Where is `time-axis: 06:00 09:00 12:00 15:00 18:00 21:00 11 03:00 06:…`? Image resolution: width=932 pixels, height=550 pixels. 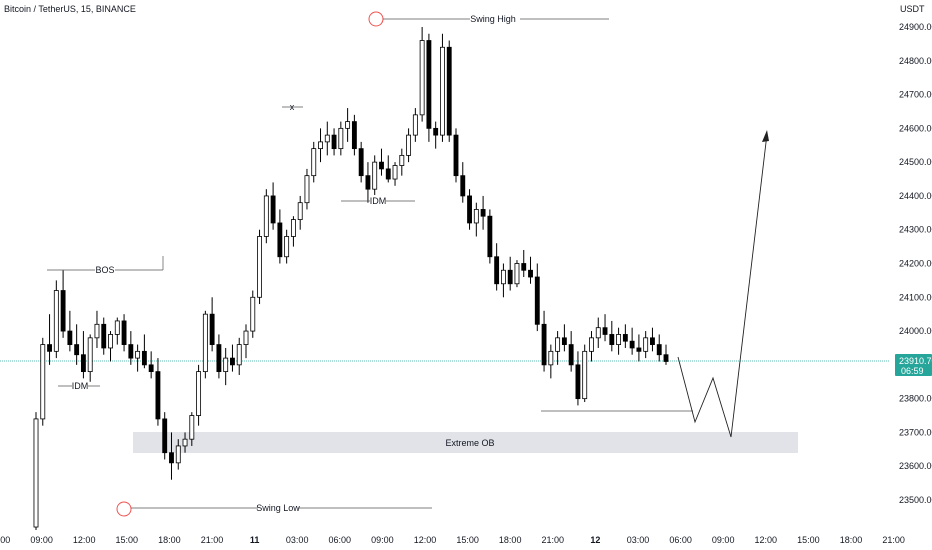 time-axis: 06:00 09:00 12:00 15:00 18:00 21:00 11 03:00 06:… is located at coordinates (452, 540).